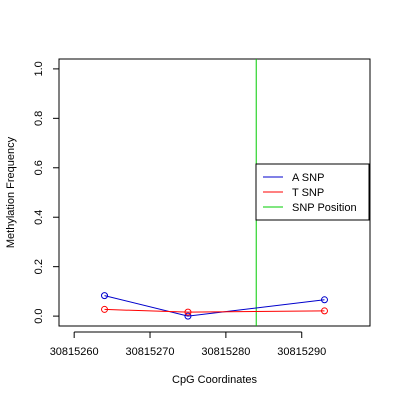  Describe the element at coordinates (188, 344) in the screenshot. I see `x-axis: 30815260 30815270 30815280 30815290` at that location.